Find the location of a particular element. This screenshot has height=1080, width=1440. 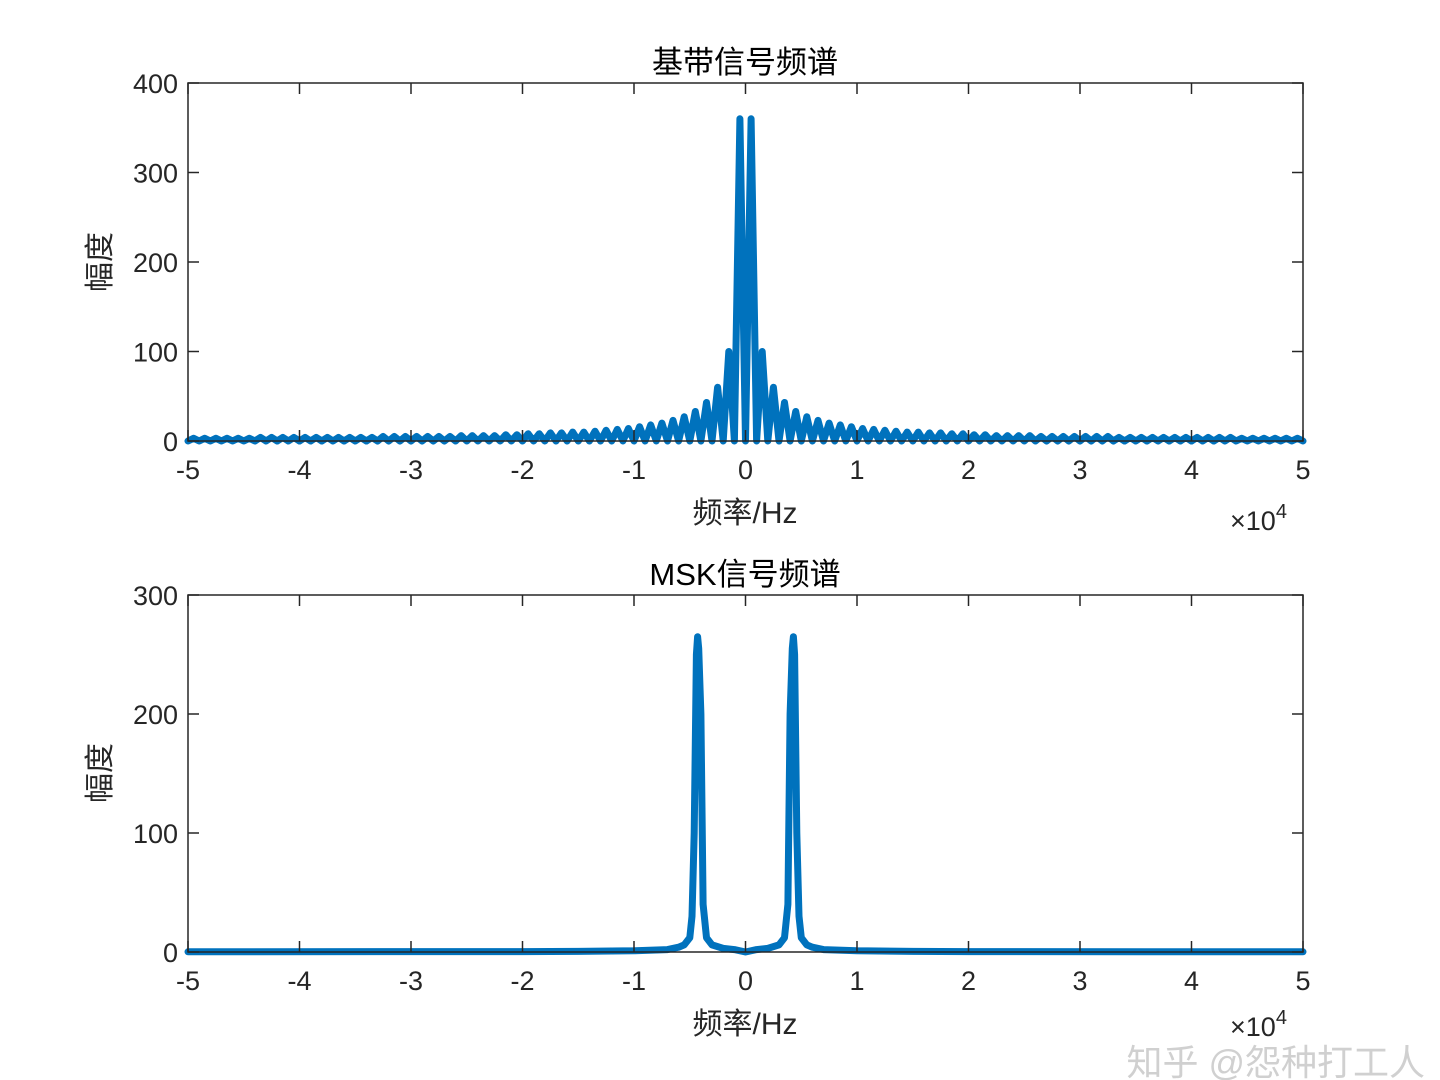

watermark: 知乎 @怨种打工人 is located at coordinates (1275, 1061).